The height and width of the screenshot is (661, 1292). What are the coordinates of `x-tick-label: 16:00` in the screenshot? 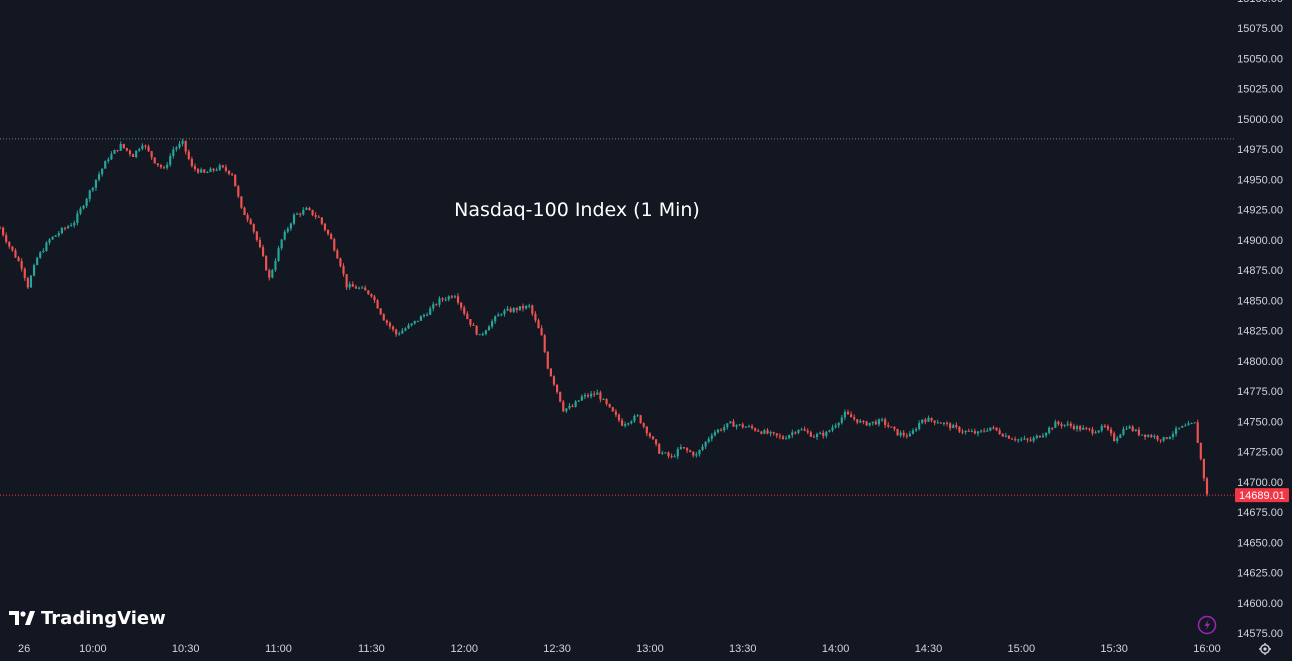 It's located at (1207, 649).